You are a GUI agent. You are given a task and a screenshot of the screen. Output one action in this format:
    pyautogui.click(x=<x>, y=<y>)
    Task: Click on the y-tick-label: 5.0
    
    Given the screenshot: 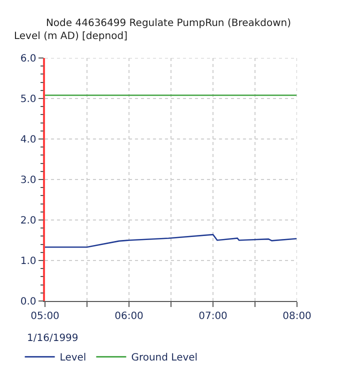 What is the action you would take?
    pyautogui.click(x=28, y=99)
    